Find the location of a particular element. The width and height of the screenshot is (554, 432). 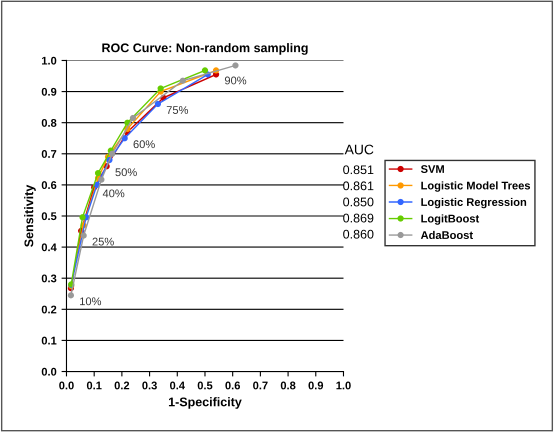

x-tick-label: 0.6 is located at coordinates (232, 386).